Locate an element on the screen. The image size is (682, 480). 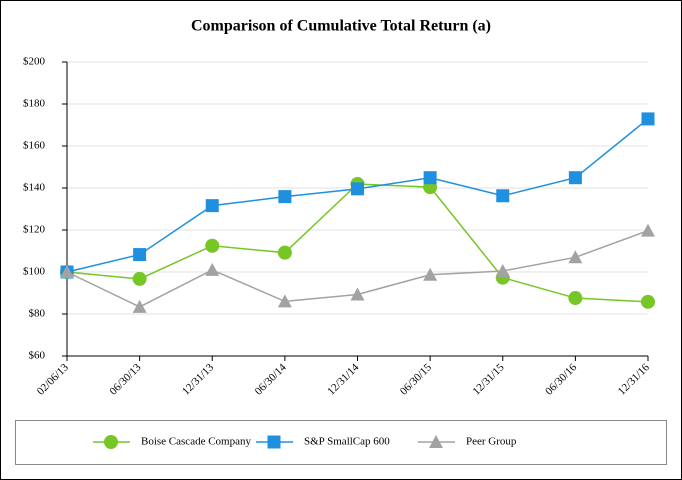
y-tick-label: $60 is located at coordinates (37, 356).